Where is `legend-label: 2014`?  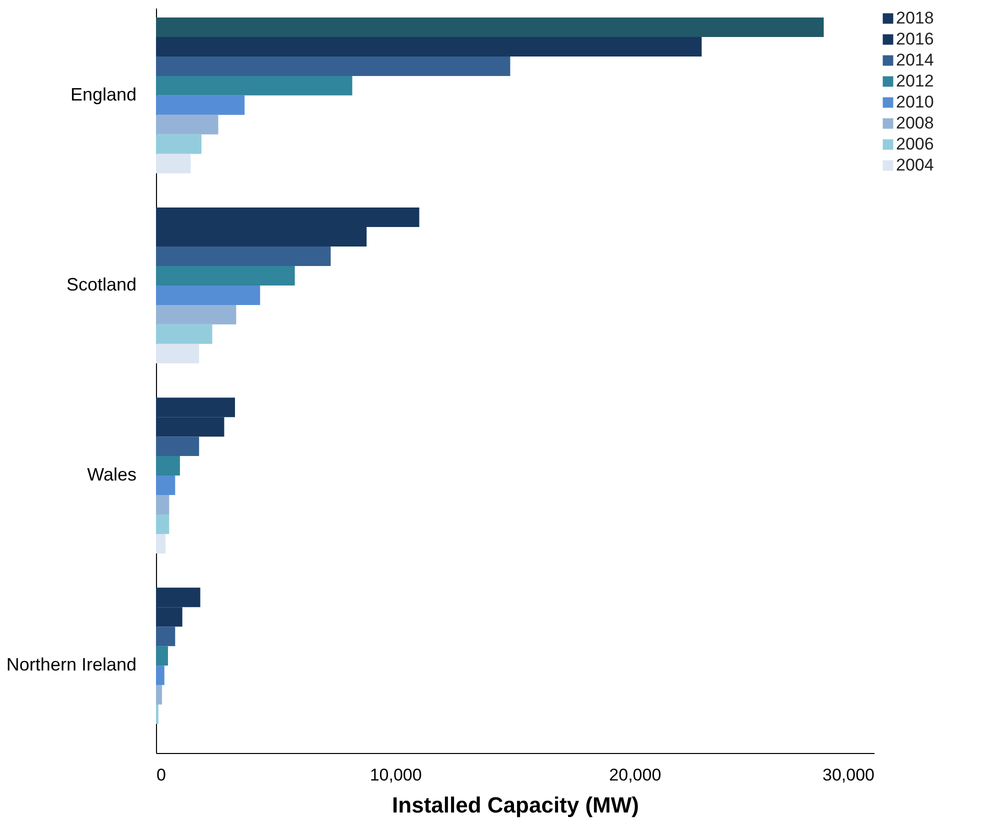
legend-label: 2014 is located at coordinates (915, 60).